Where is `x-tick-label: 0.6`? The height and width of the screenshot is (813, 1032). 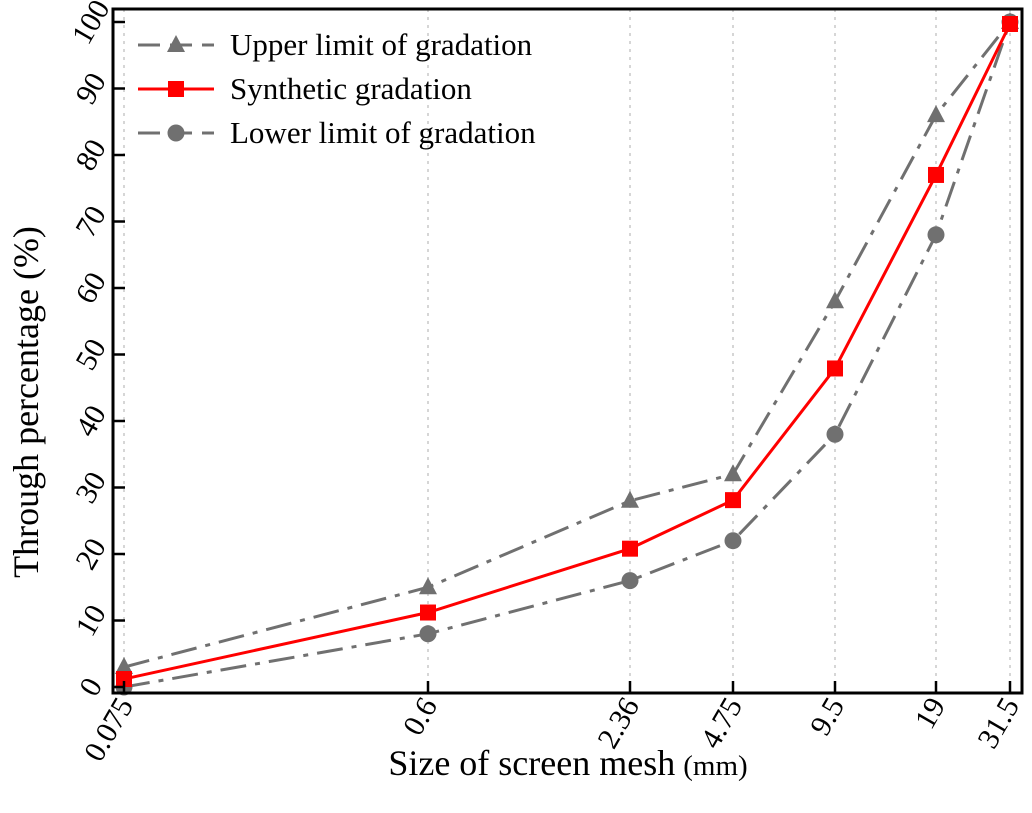 x-tick-label: 0.6 is located at coordinates (420, 716).